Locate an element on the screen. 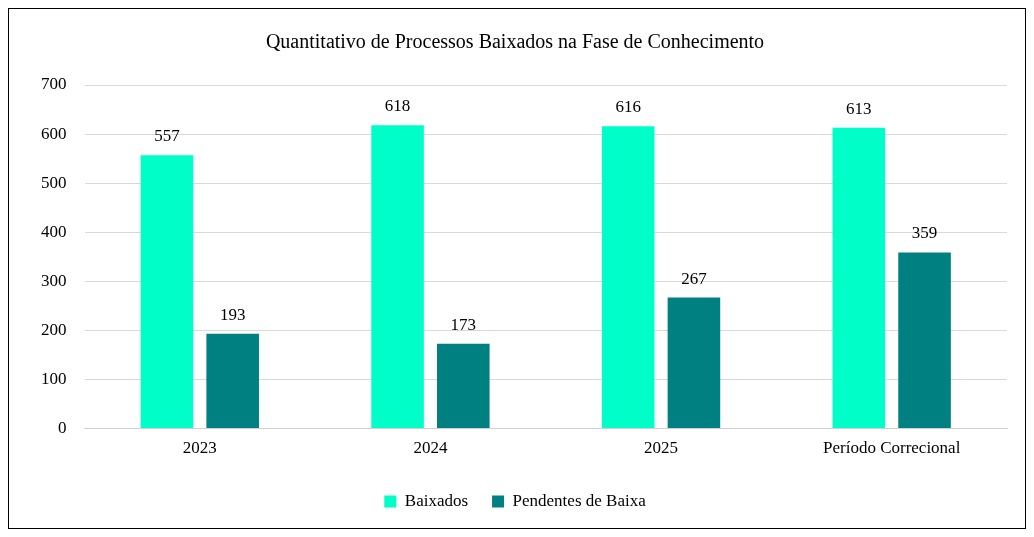 The height and width of the screenshot is (537, 1034). y-tick-label: 300 is located at coordinates (54, 280).